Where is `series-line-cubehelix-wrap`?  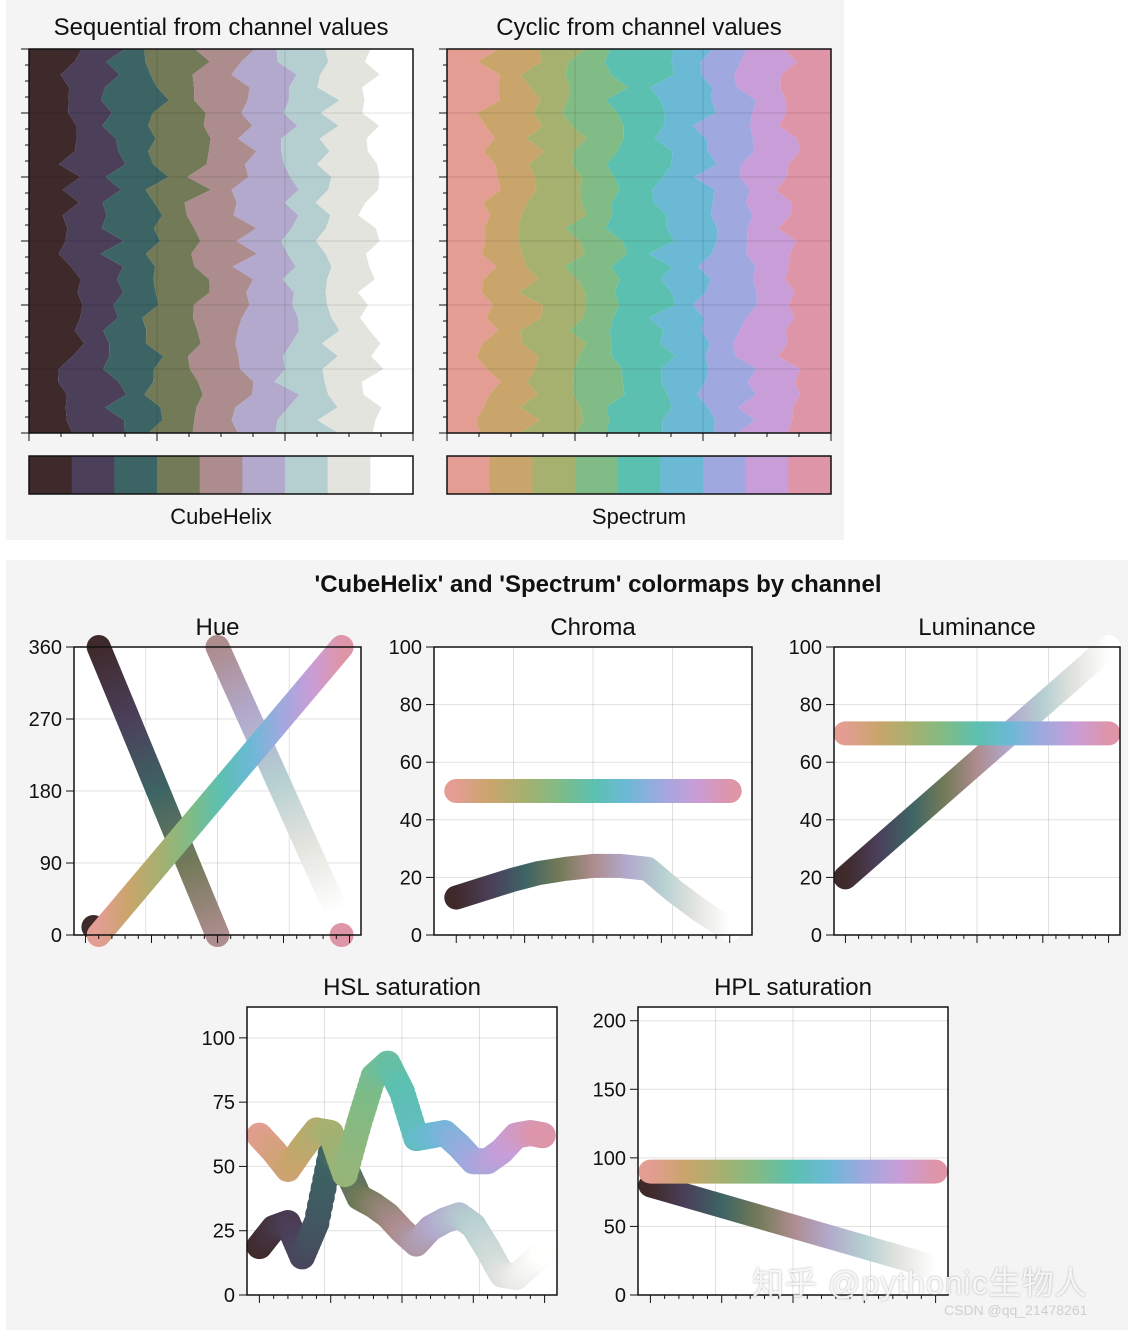 series-line-cubehelix-wrap is located at coordinates (277, 779).